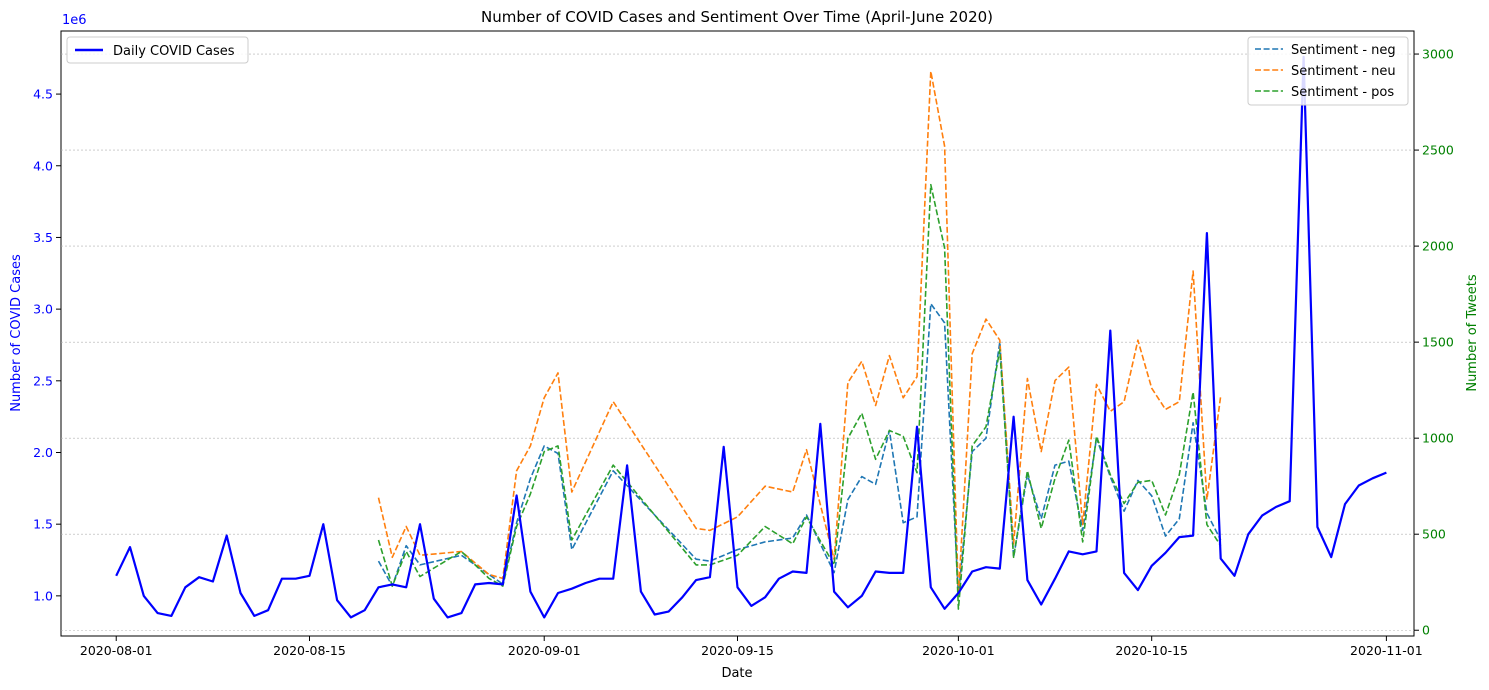 This screenshot has height=690, width=1489. What do you see at coordinates (309, 650) in the screenshot?
I see `x-tick-label: 2020-08-15` at bounding box center [309, 650].